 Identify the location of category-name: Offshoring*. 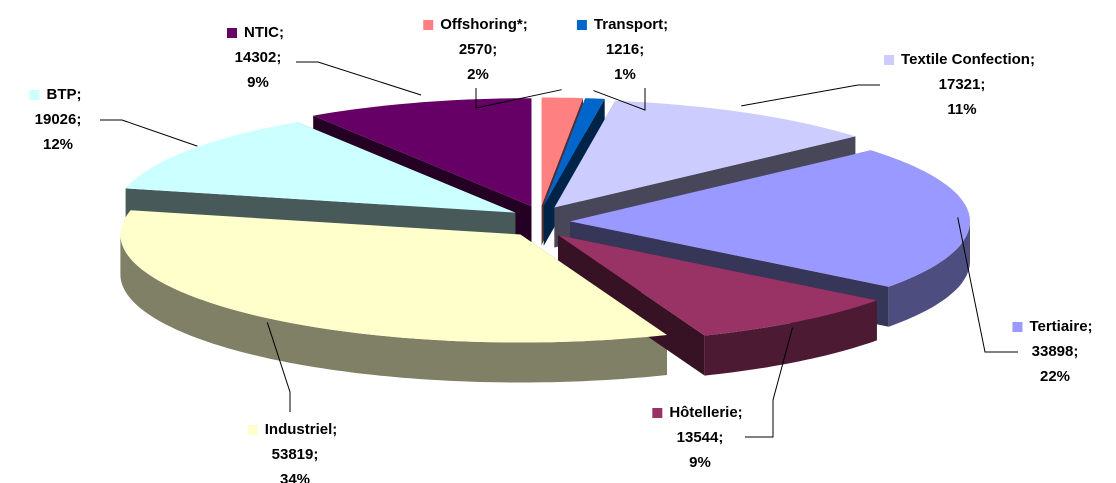
(481, 24).